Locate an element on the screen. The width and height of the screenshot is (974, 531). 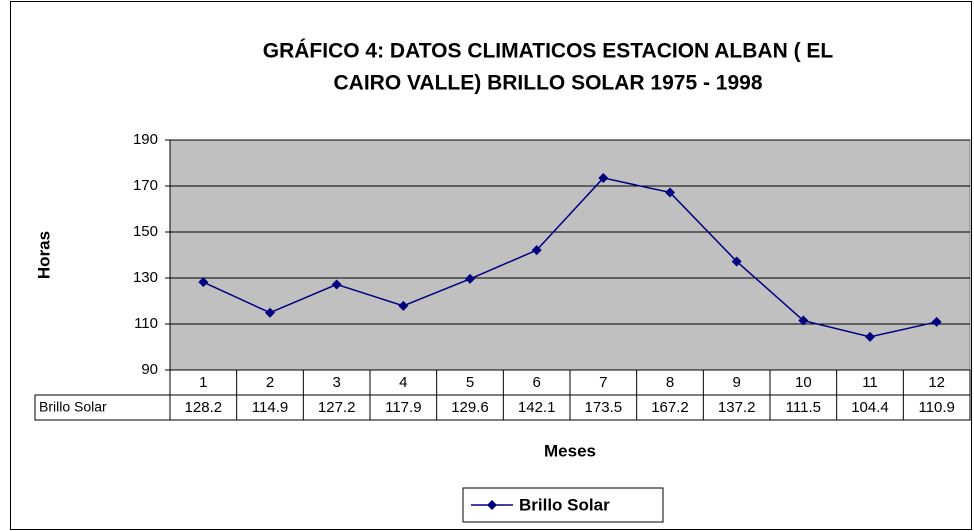
x-tick-label: 7 is located at coordinates (603, 382).